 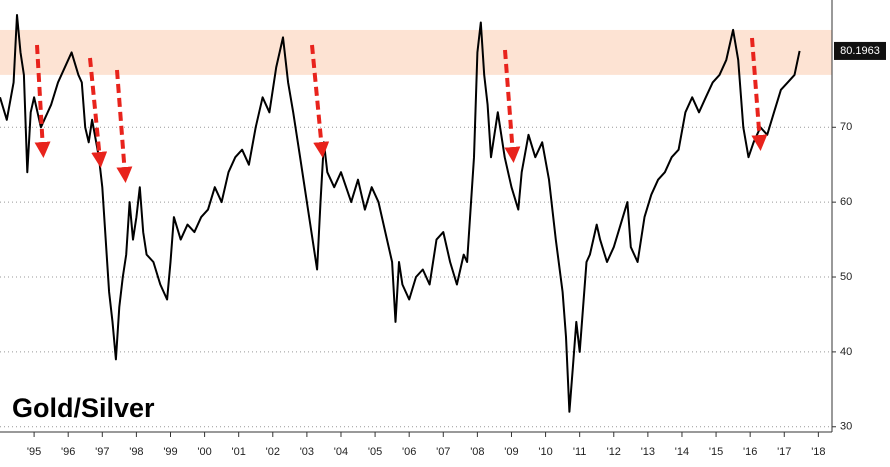 I want to click on x-tick-label: '95, so click(x=34, y=452).